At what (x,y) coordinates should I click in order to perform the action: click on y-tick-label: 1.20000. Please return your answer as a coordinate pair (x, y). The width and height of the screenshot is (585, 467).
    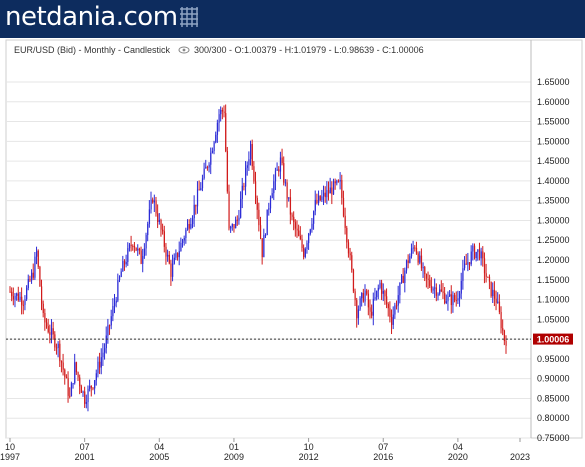
    Looking at the image, I should click on (553, 260).